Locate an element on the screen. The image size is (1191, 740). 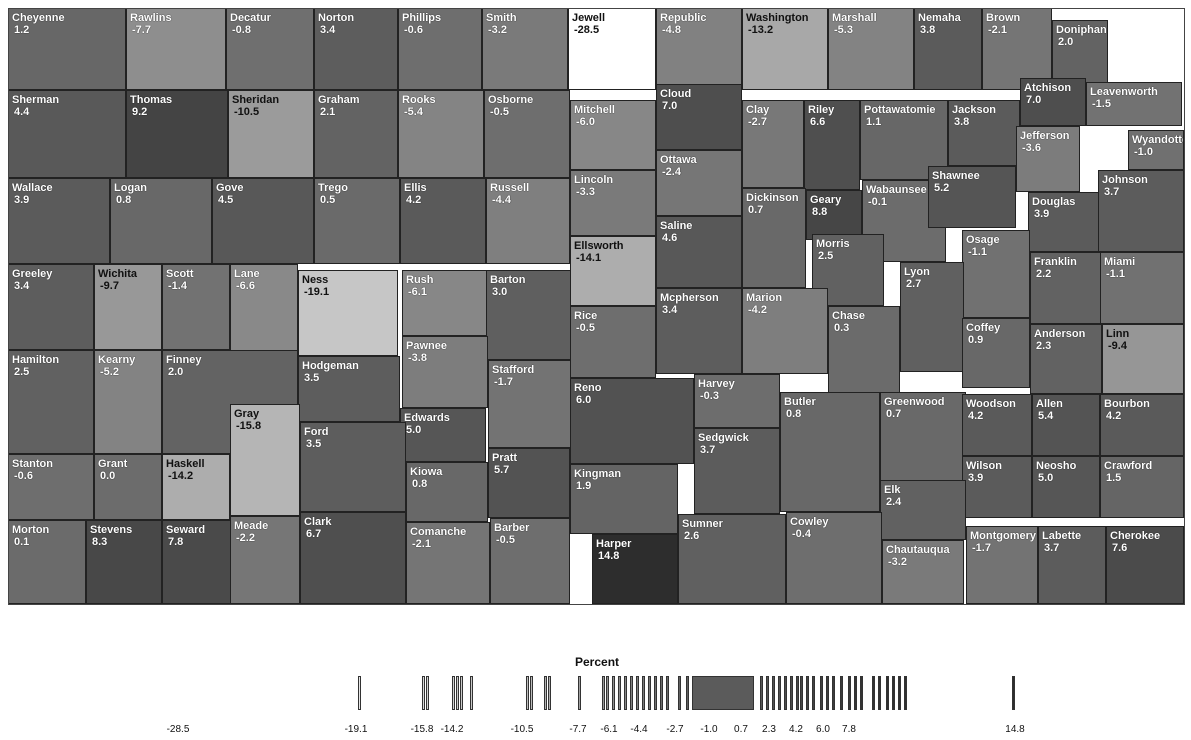
county-value: 6.7 is located at coordinates (314, 534).